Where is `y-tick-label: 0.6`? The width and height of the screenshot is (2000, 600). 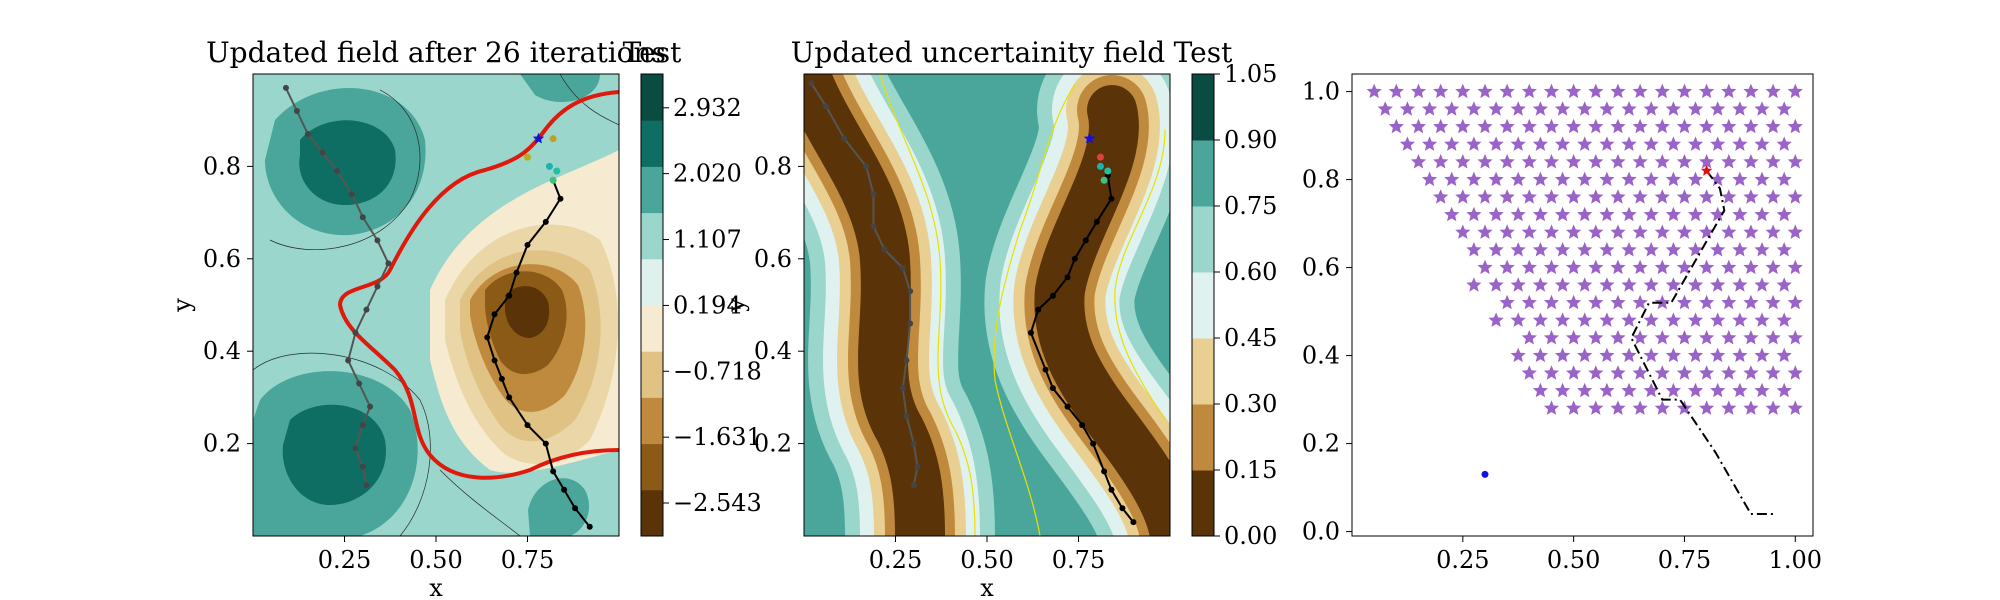 y-tick-label: 0.6 is located at coordinates (773, 259).